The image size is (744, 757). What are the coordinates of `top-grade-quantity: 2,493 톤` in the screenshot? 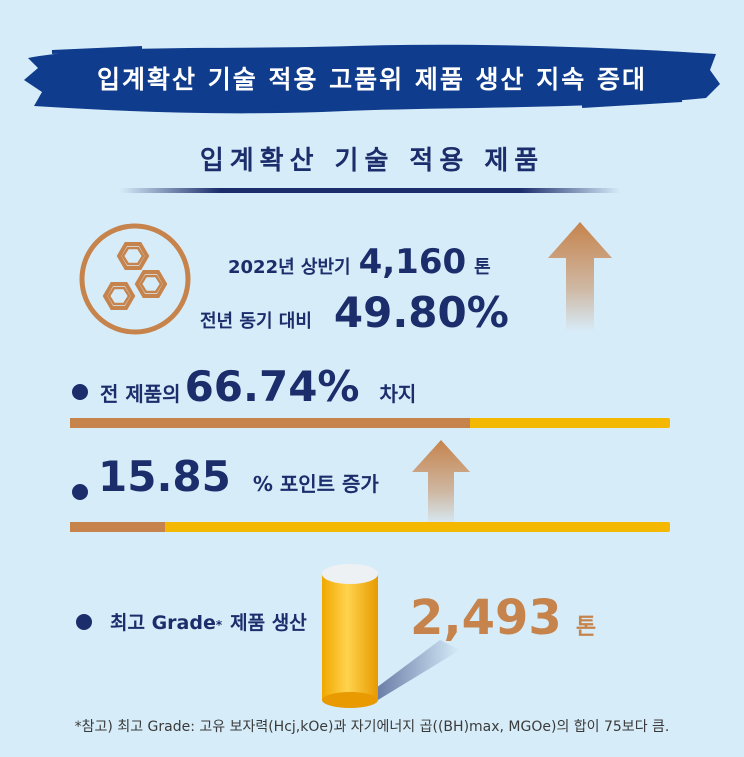 It's located at (503, 618).